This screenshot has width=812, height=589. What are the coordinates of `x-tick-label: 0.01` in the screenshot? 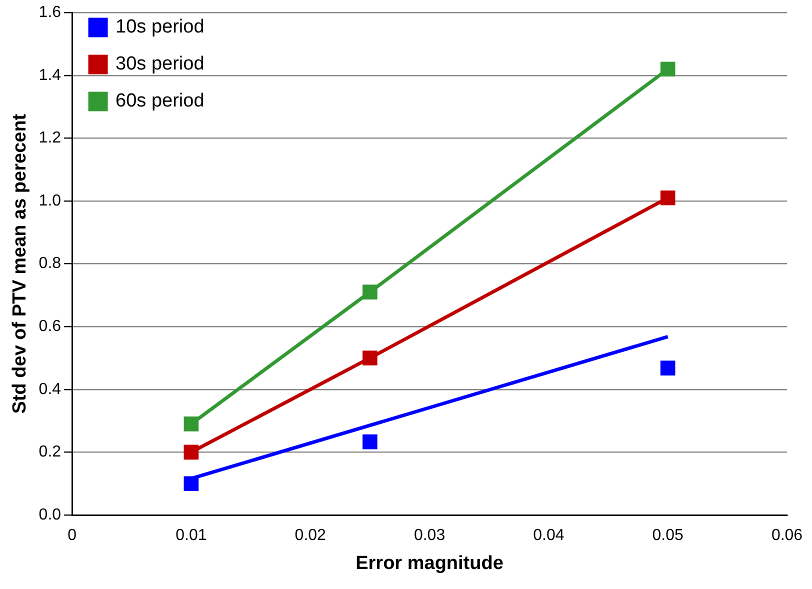 It's located at (191, 535).